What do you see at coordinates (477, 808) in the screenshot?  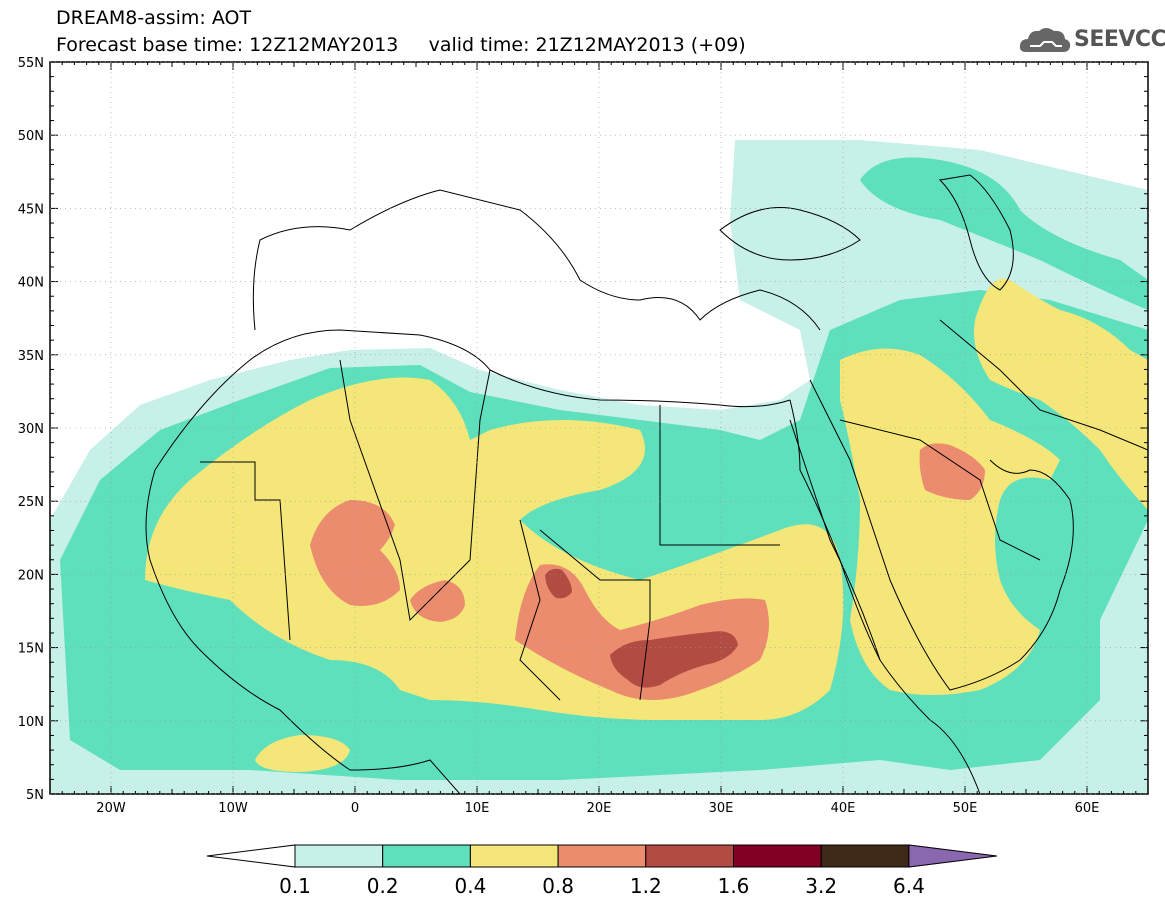 I see `lon-label: 10E` at bounding box center [477, 808].